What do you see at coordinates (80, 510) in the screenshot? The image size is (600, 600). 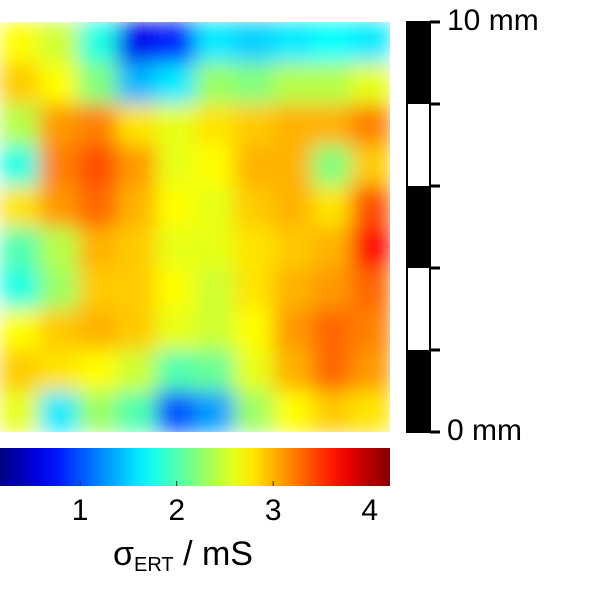 I see `colorbar-tick-label: 1` at bounding box center [80, 510].